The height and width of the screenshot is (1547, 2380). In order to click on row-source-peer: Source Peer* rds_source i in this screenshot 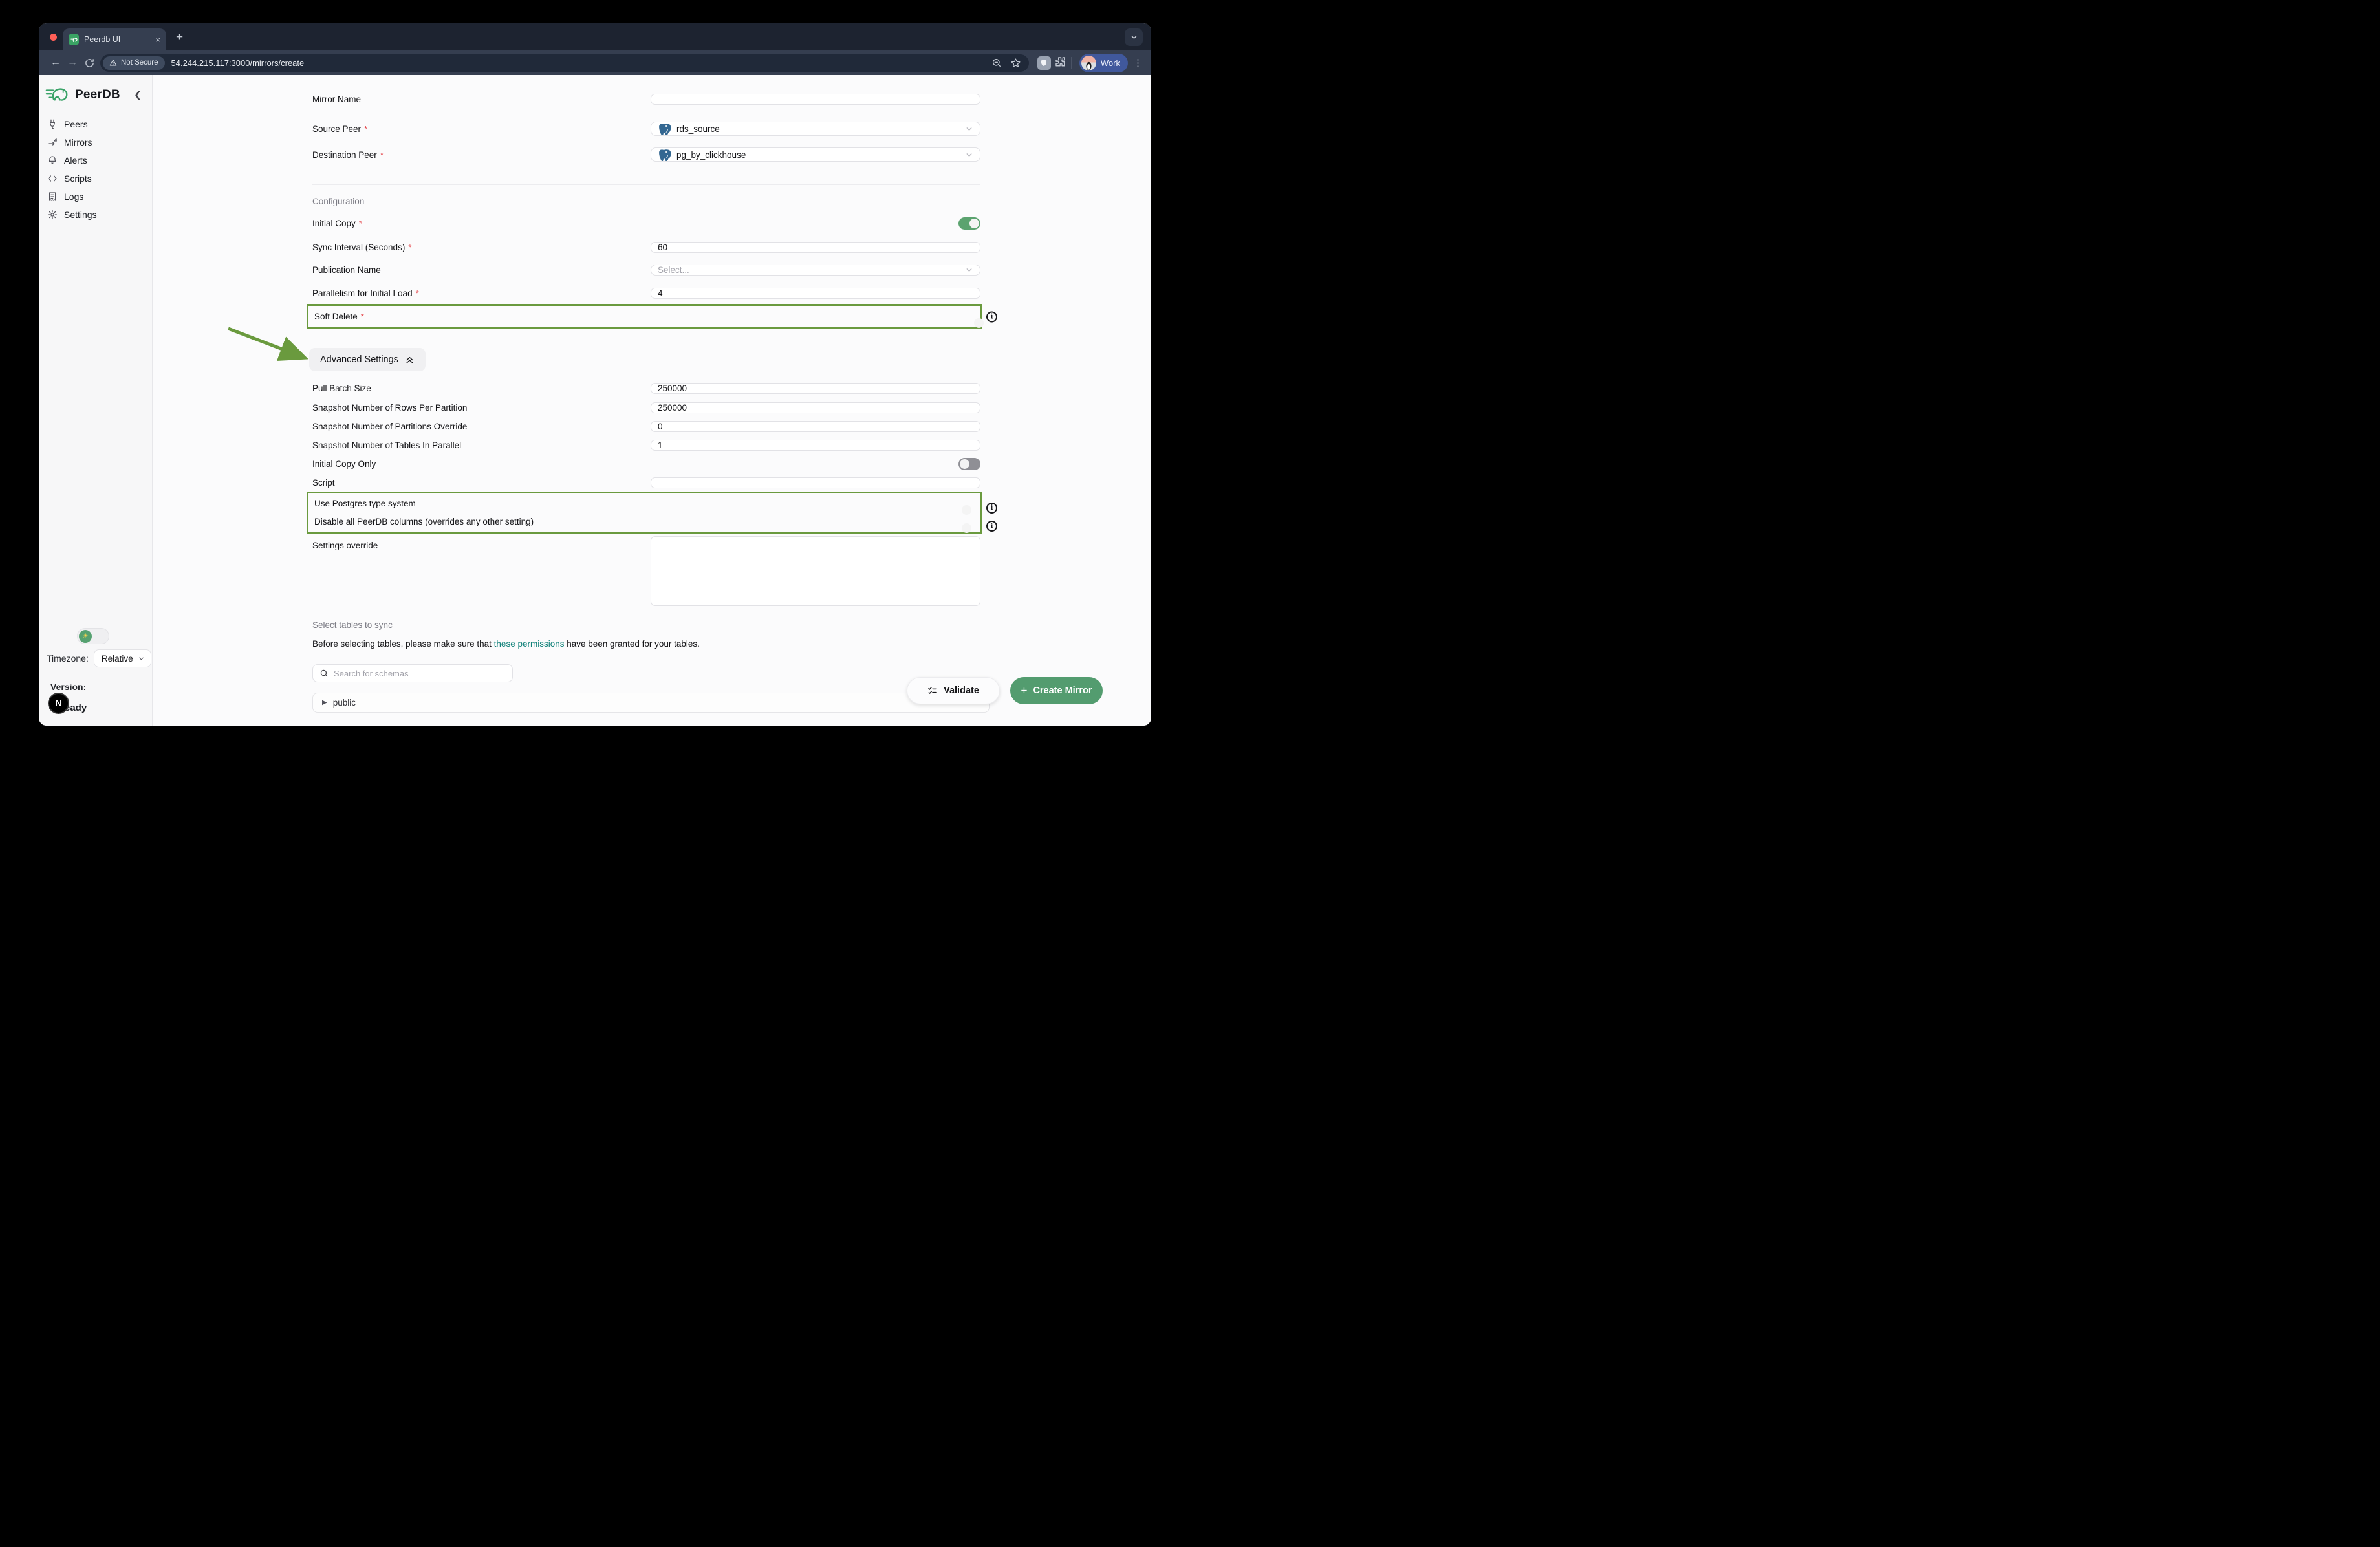, I will do `click(646, 128)`.